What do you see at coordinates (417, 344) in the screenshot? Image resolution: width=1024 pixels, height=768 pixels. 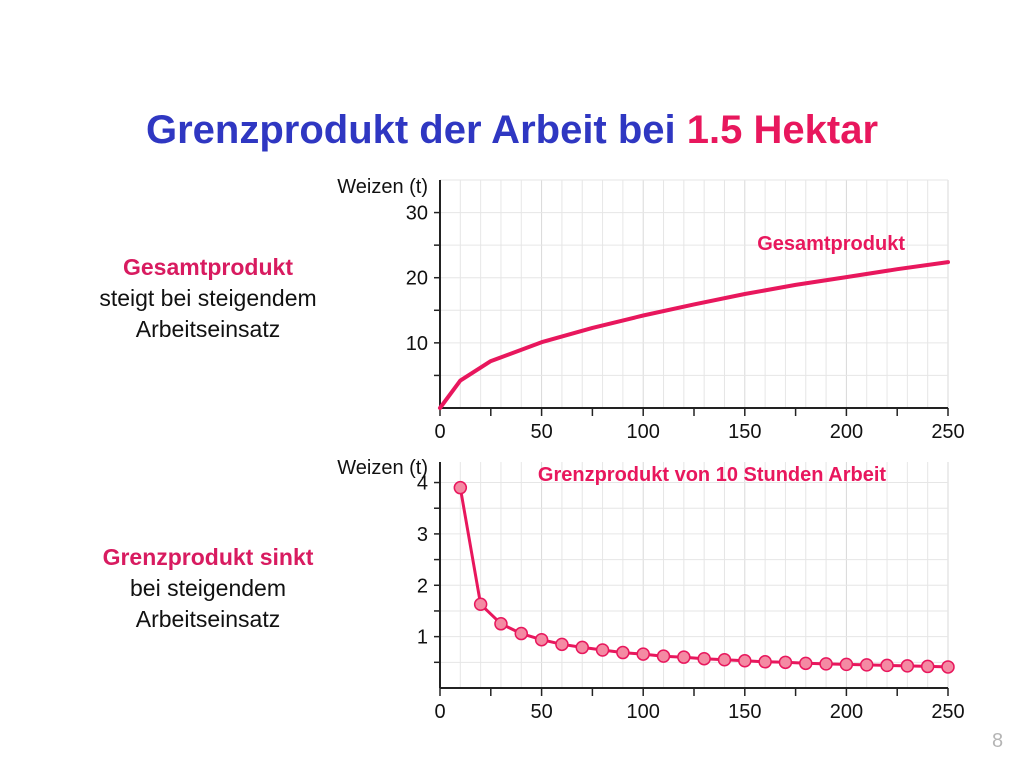 I see `y-tick-label: 10` at bounding box center [417, 344].